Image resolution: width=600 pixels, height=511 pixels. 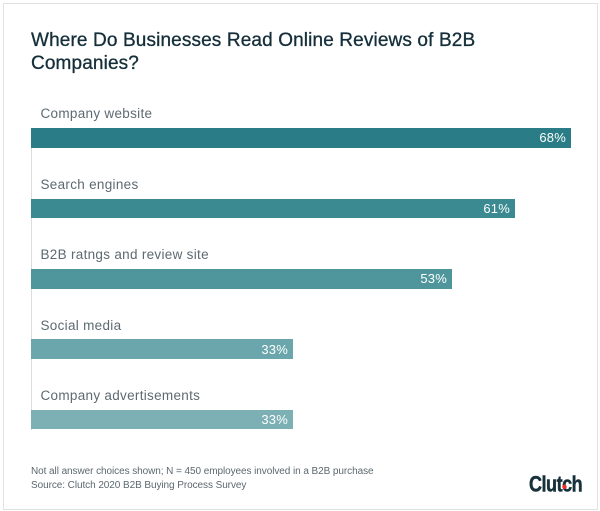 What do you see at coordinates (555, 485) in the screenshot?
I see `svg-text: Clutch` at bounding box center [555, 485].